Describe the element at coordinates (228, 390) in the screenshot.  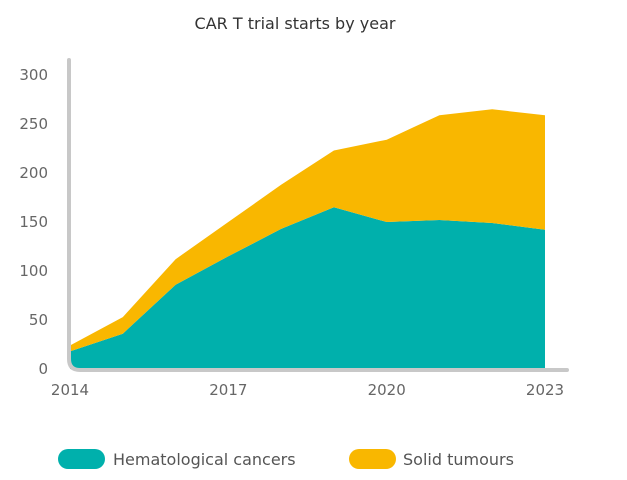
I see `x-tick-label: 2017` at that location.